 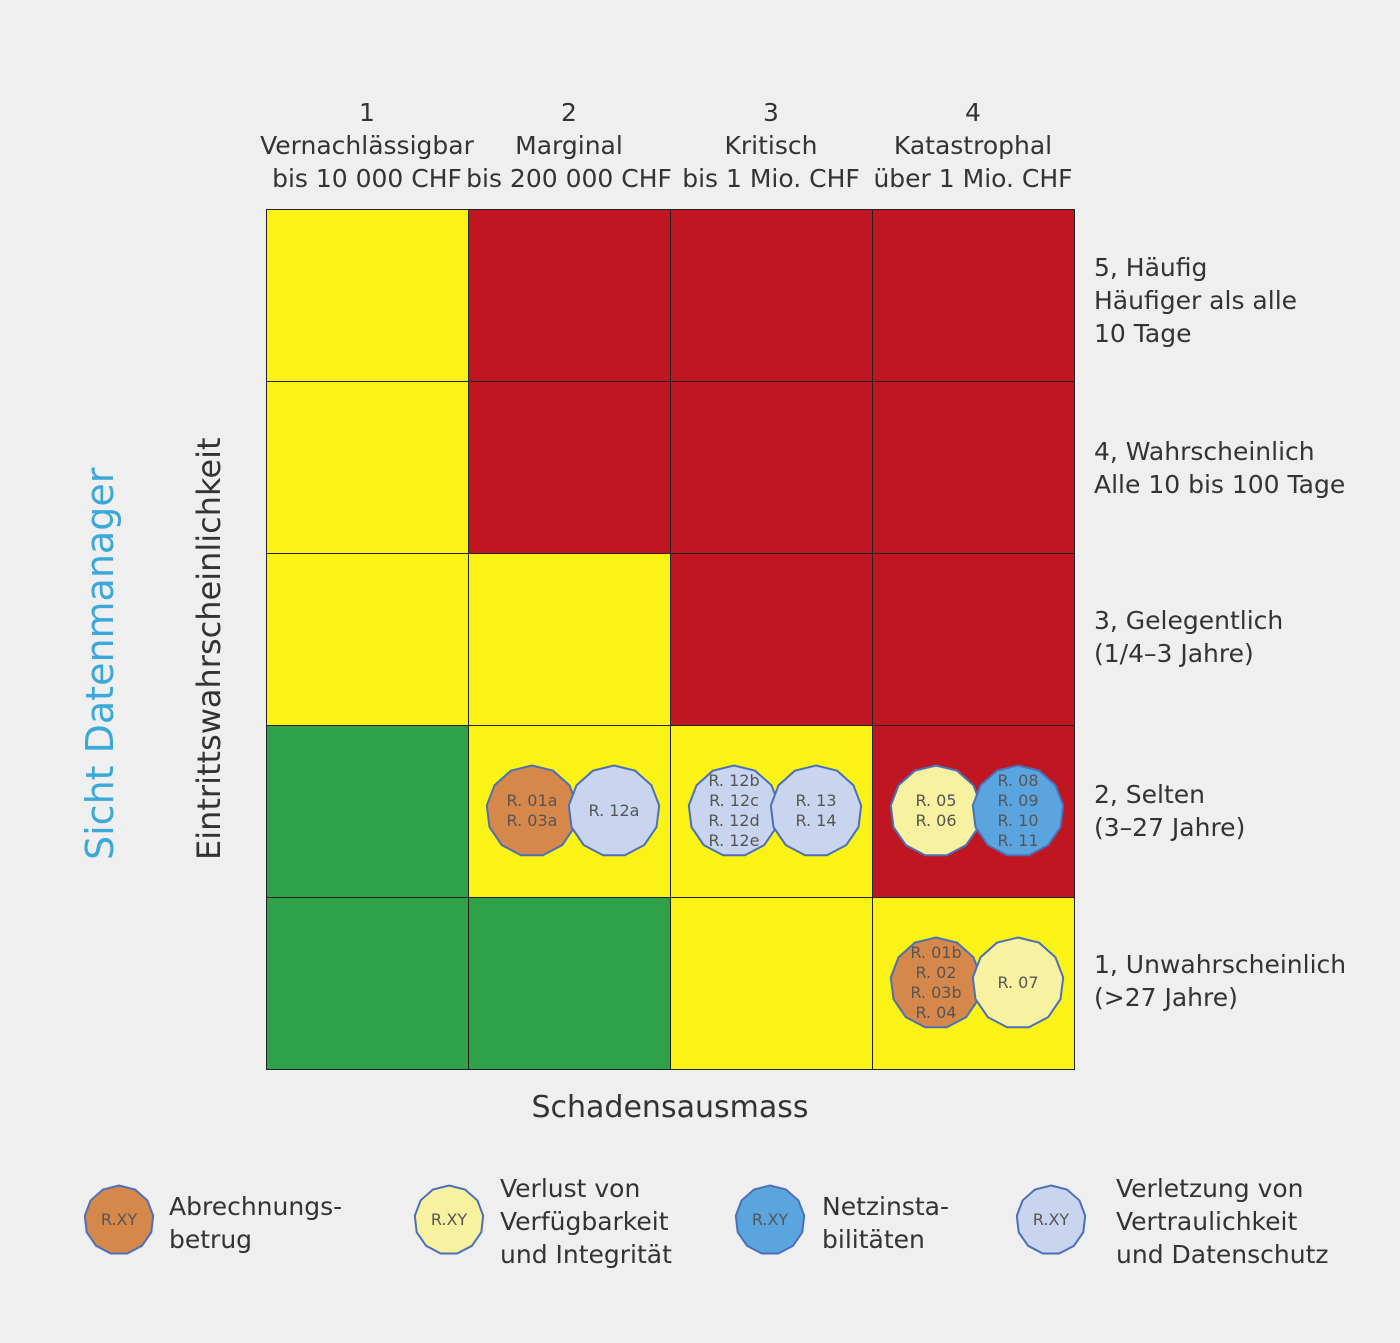 What do you see at coordinates (569, 178) in the screenshot?
I see `column-range: bis 200 000 CHF` at bounding box center [569, 178].